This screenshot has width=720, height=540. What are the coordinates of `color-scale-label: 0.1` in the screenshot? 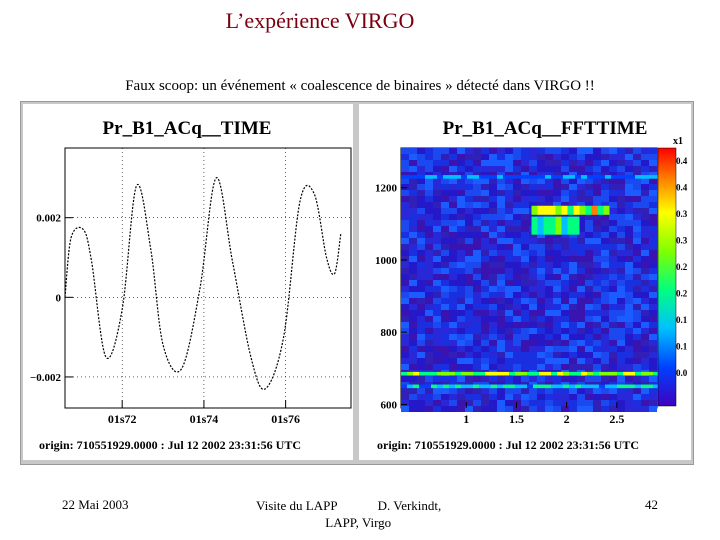 It's located at (682, 347).